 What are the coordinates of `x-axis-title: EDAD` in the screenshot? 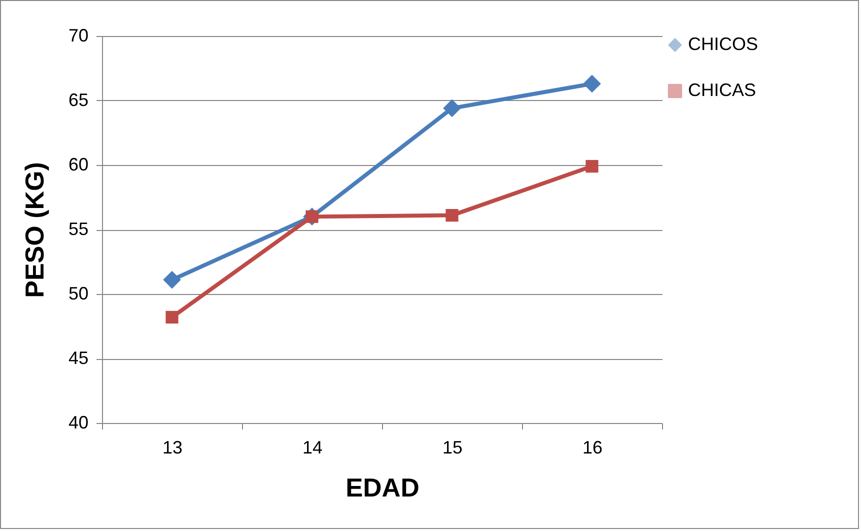 It's located at (383, 487).